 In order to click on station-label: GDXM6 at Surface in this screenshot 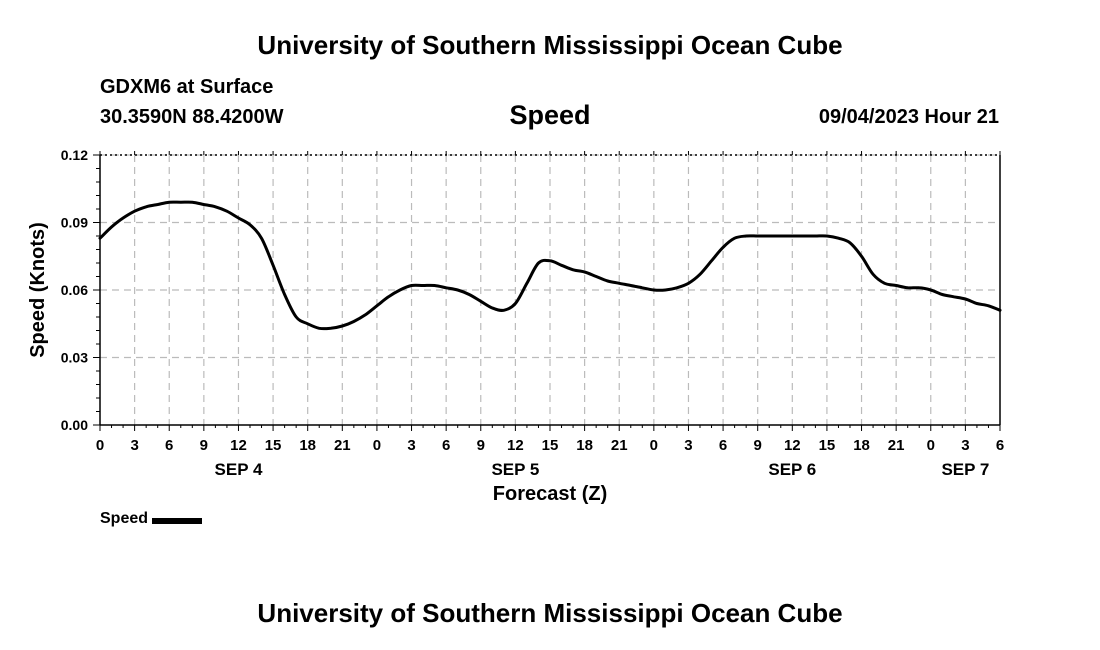, I will do `click(187, 87)`.